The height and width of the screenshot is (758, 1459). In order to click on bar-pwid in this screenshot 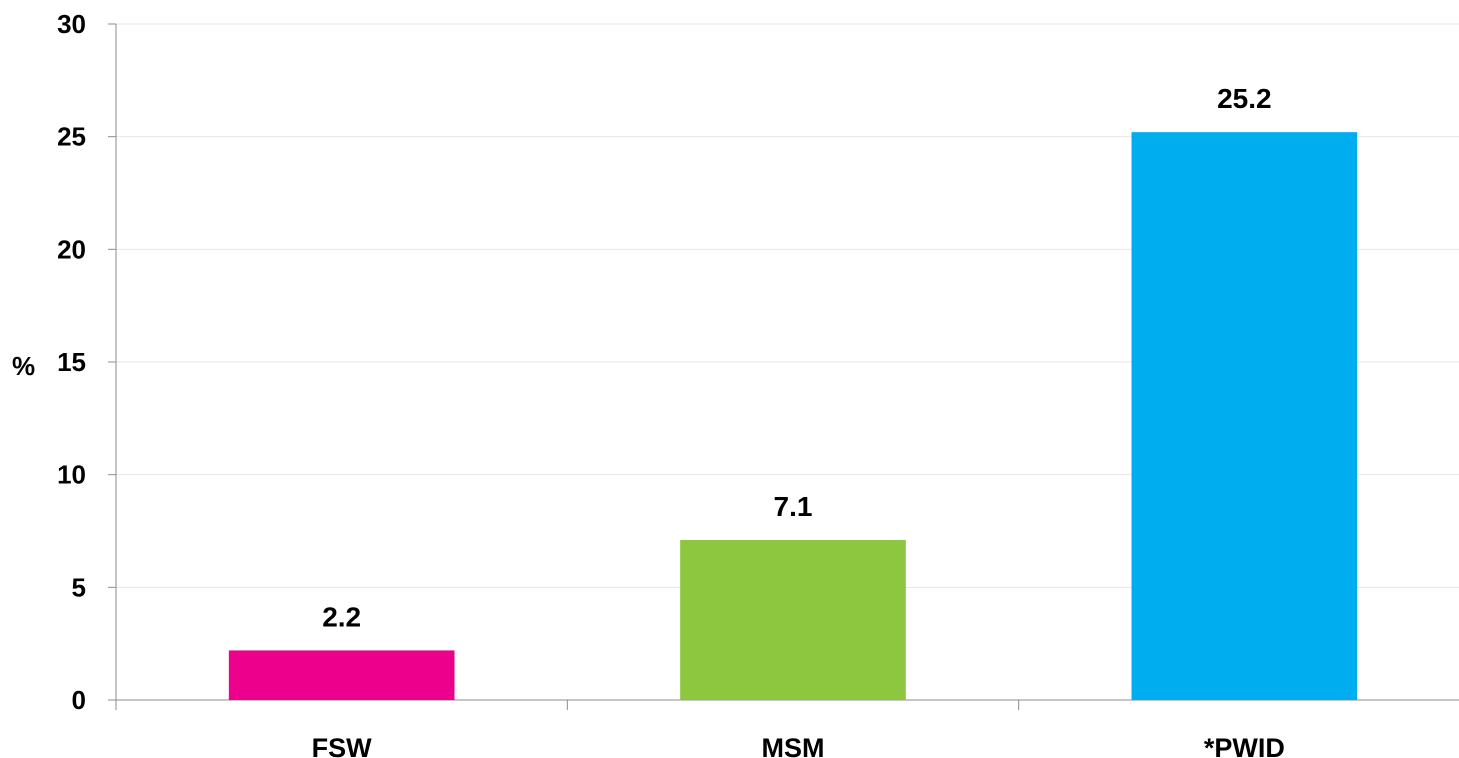, I will do `click(1244, 416)`.